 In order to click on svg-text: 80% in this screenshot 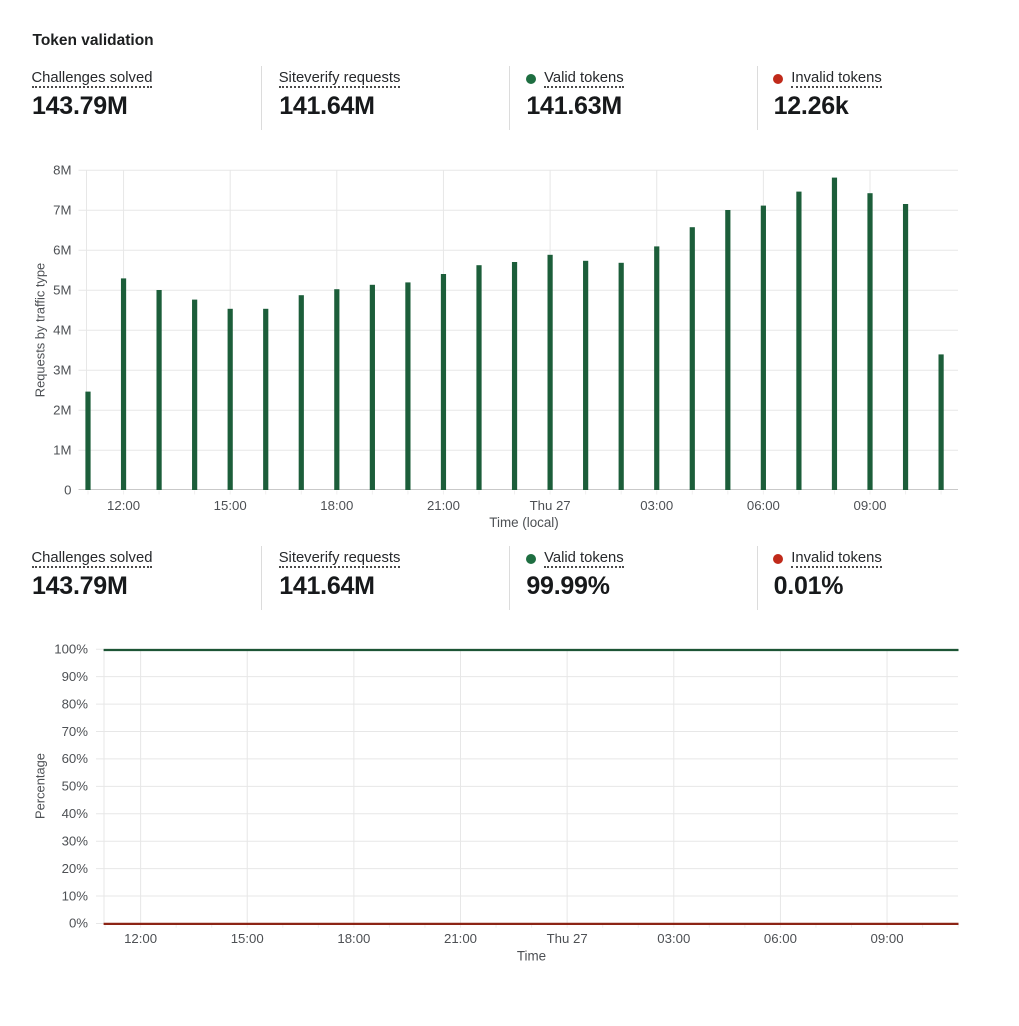, I will do `click(75, 703)`.